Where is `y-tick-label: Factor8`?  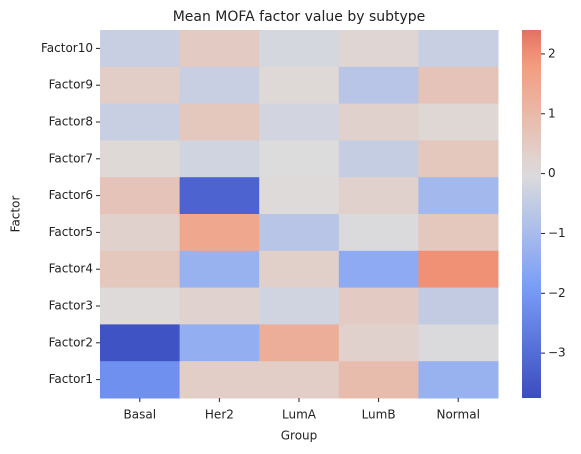
y-tick-label: Factor8 is located at coordinates (71, 122).